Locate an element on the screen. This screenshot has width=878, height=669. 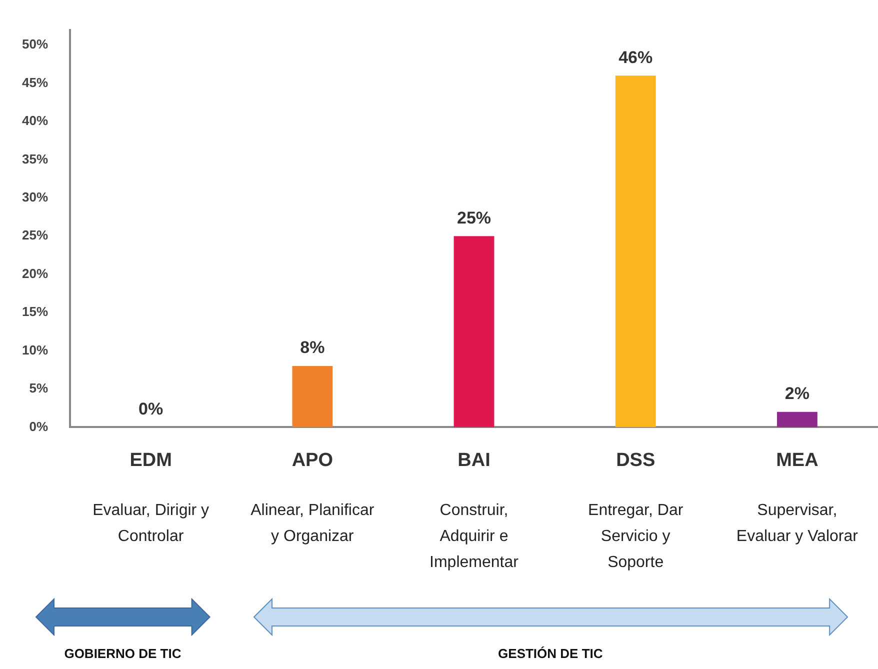
data-label: 8% is located at coordinates (312, 348).